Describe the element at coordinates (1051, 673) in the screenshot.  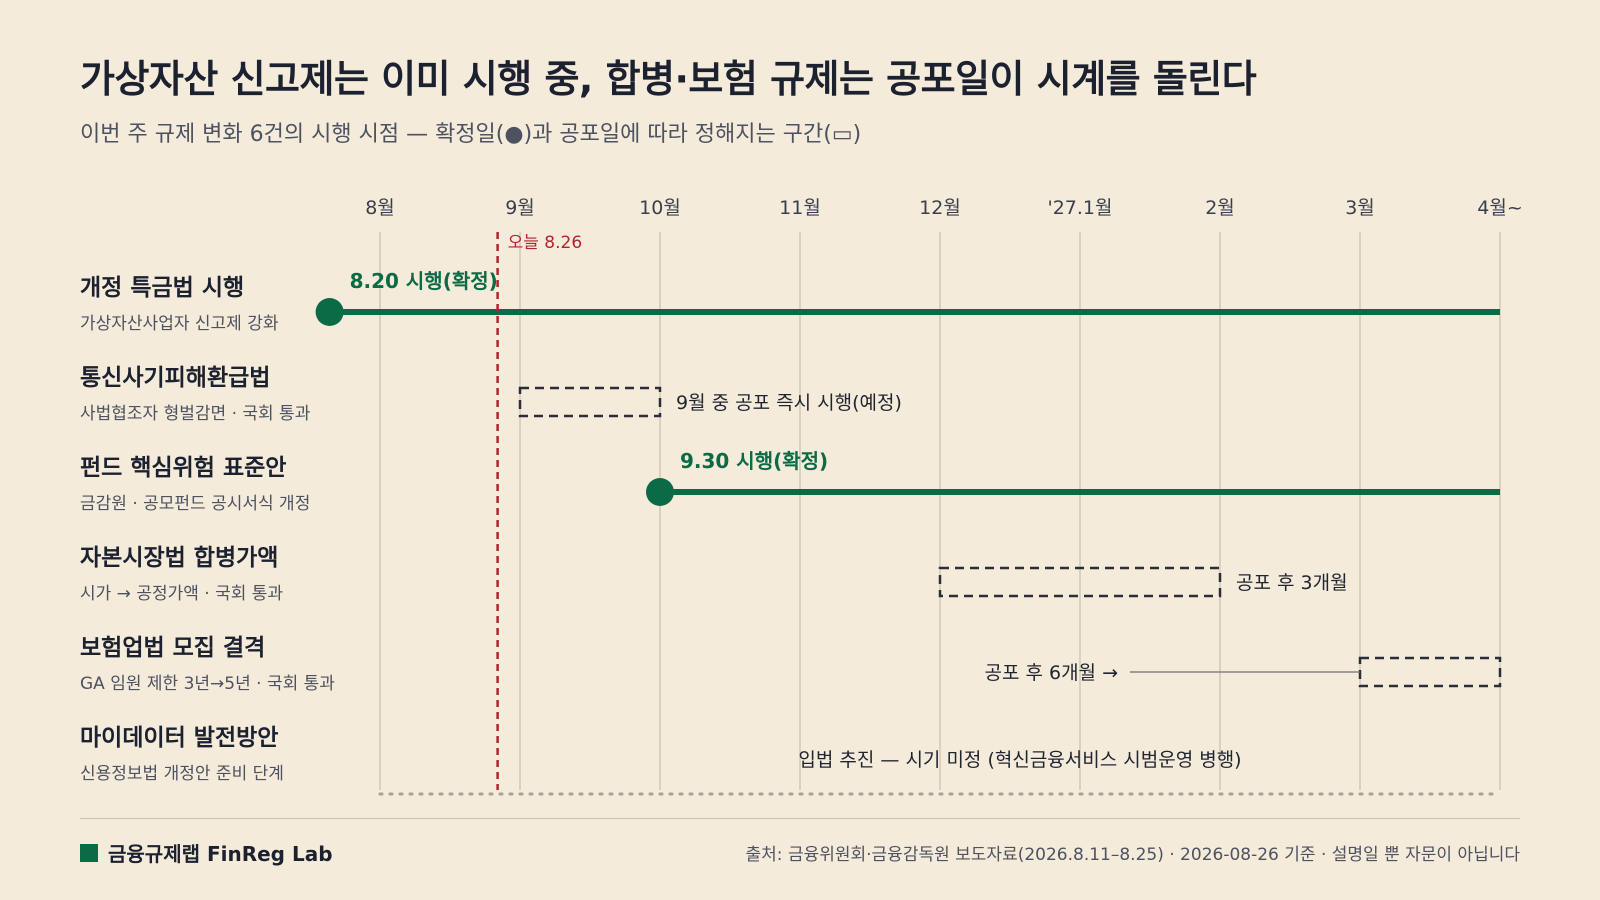
I see `range-label: 공포 후 6개월 →` at that location.